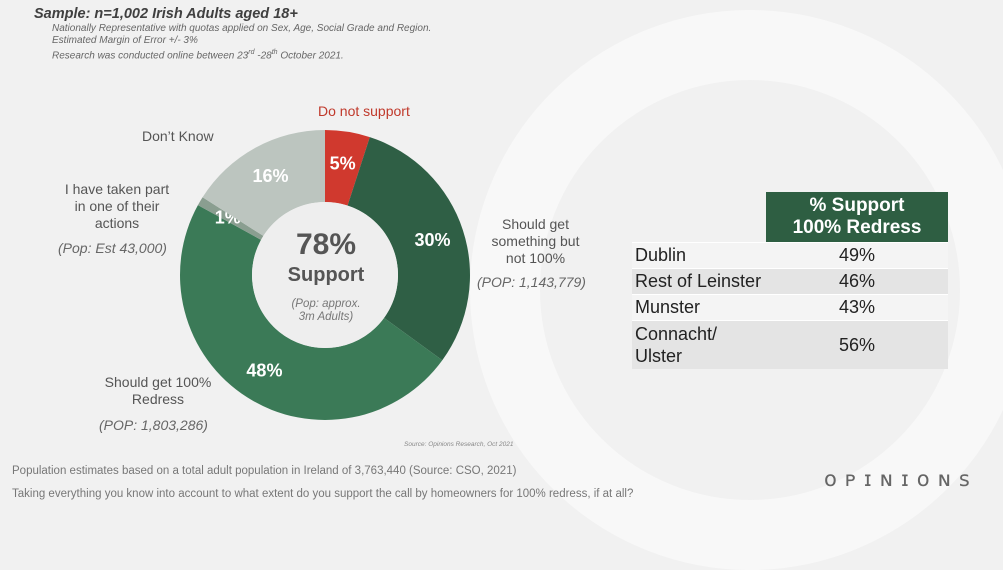 This screenshot has height=570, width=1003. What do you see at coordinates (459, 444) in the screenshot?
I see `source-note: Source: Opinions Research, Oct 2021` at bounding box center [459, 444].